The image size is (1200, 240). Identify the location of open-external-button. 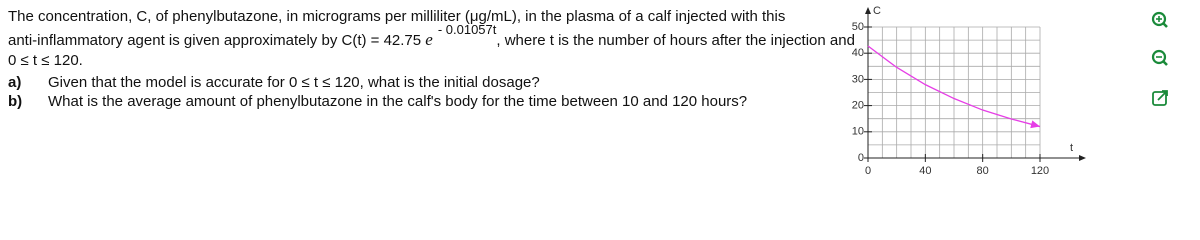
(1160, 98).